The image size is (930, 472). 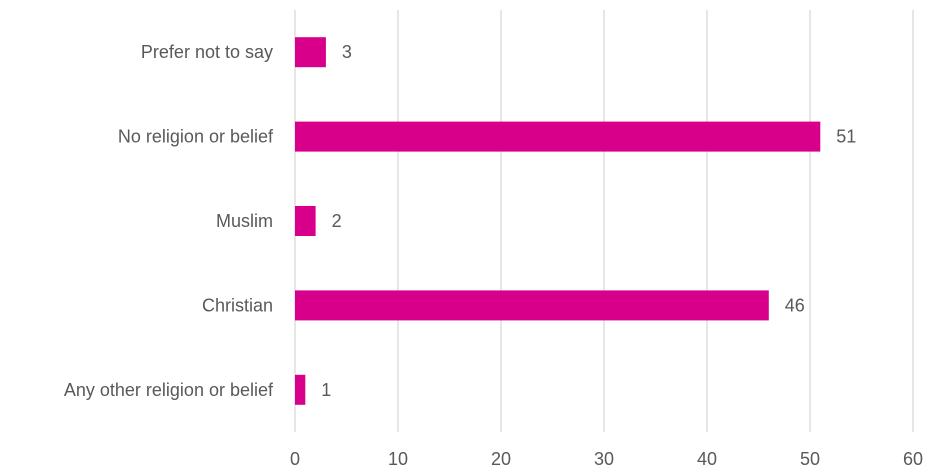 What do you see at coordinates (913, 459) in the screenshot?
I see `x-tick-label: 60` at bounding box center [913, 459].